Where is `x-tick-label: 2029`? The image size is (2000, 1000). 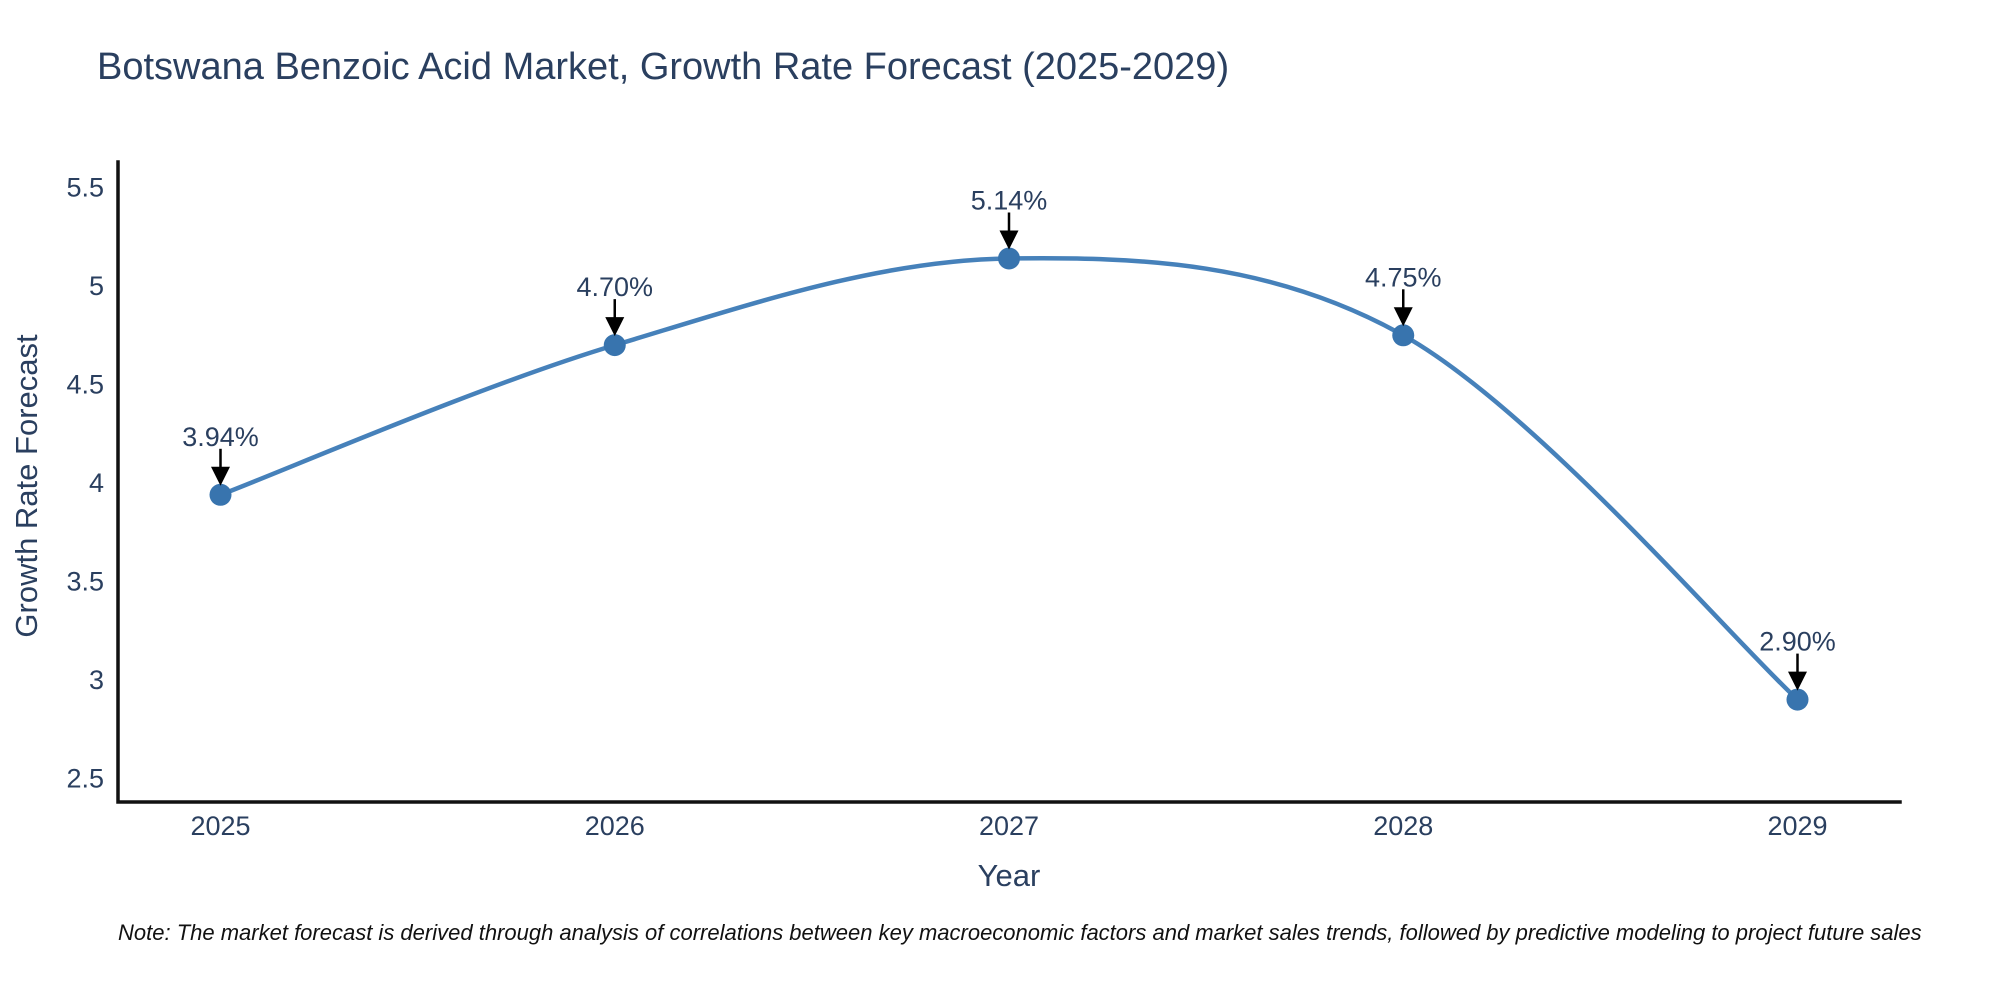
x-tick-label: 2029 is located at coordinates (1797, 826).